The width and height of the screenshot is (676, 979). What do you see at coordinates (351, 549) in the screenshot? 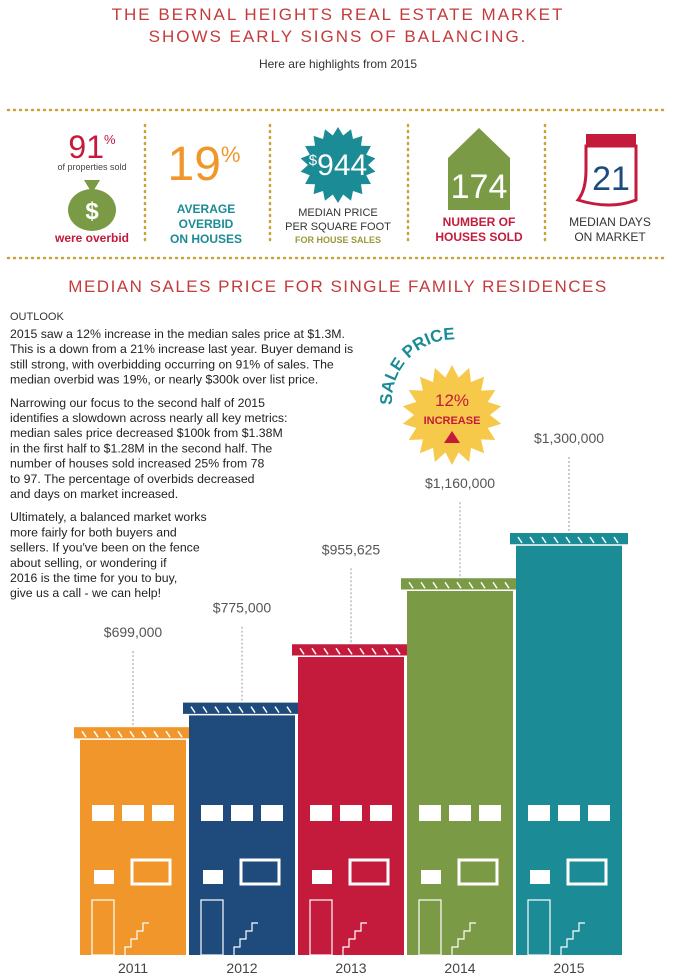
I see `value-label: $955,625` at bounding box center [351, 549].